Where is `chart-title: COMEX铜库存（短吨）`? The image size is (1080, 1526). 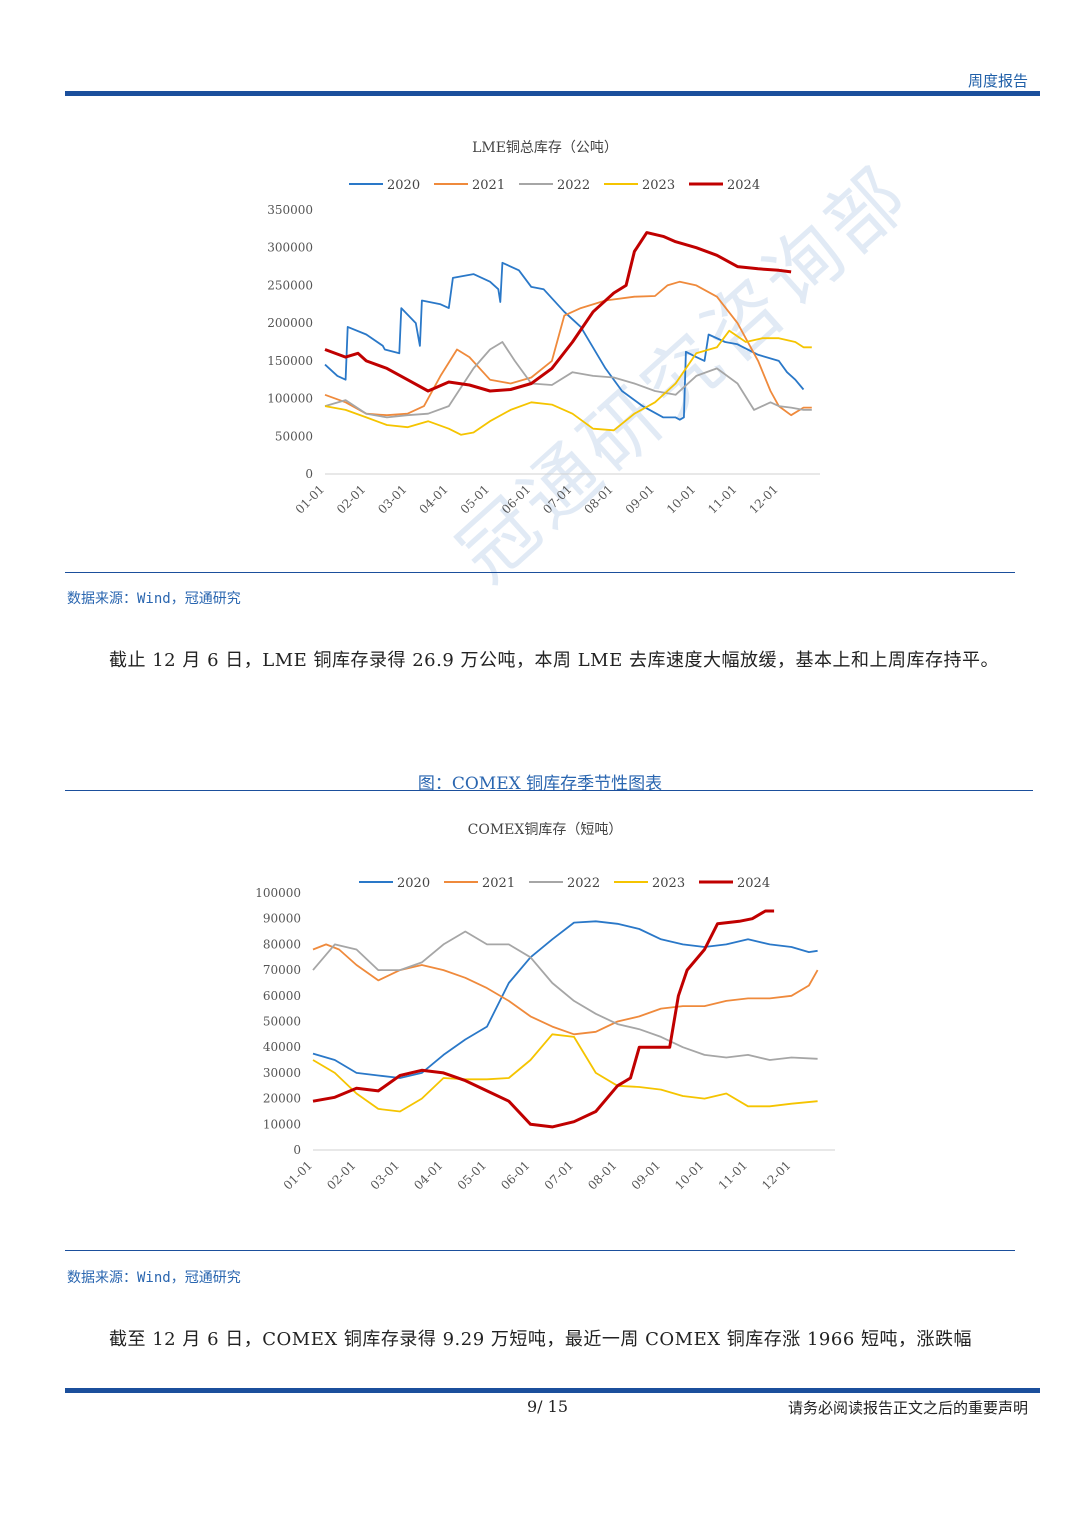 chart-title: COMEX铜库存（短吨） is located at coordinates (545, 830).